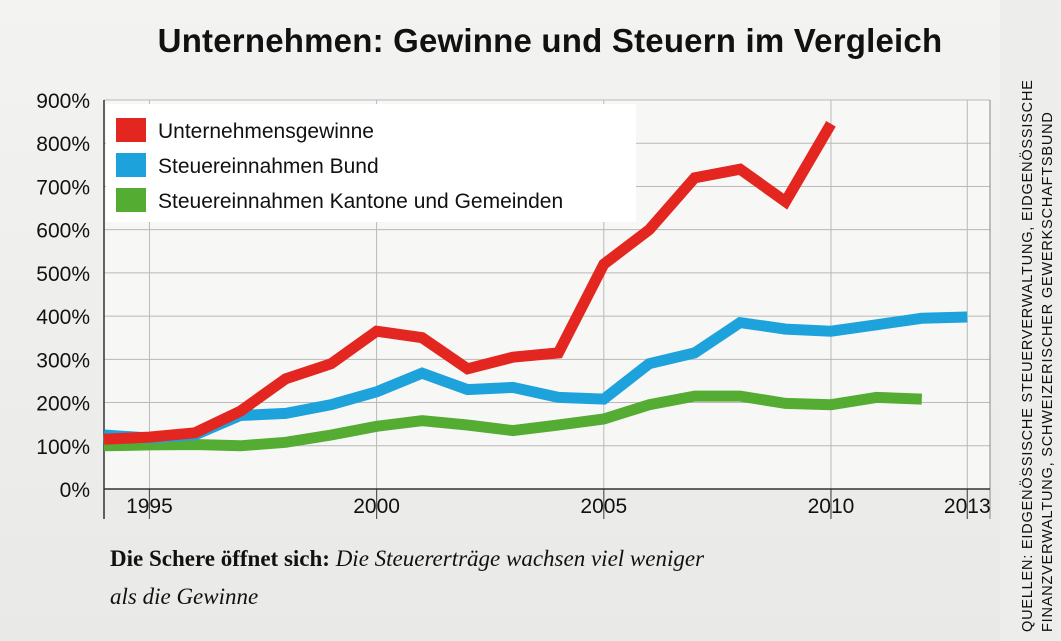 The width and height of the screenshot is (1061, 641). Describe the element at coordinates (603, 506) in the screenshot. I see `x-tick-label: 2005` at that location.